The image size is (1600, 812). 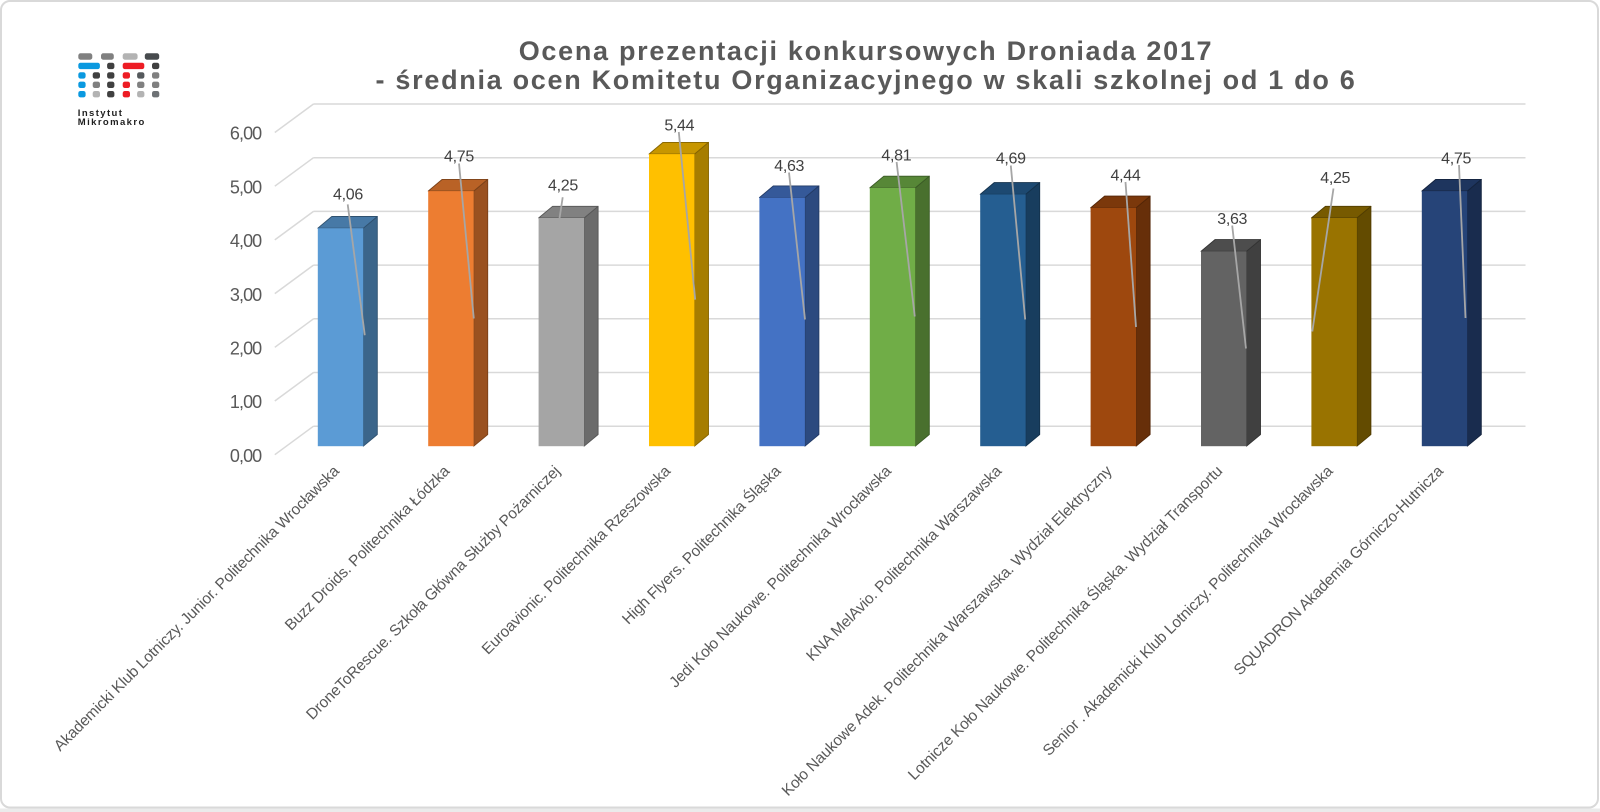 What do you see at coordinates (679, 126) in the screenshot?
I see `svg-text: 5,44` at bounding box center [679, 126].